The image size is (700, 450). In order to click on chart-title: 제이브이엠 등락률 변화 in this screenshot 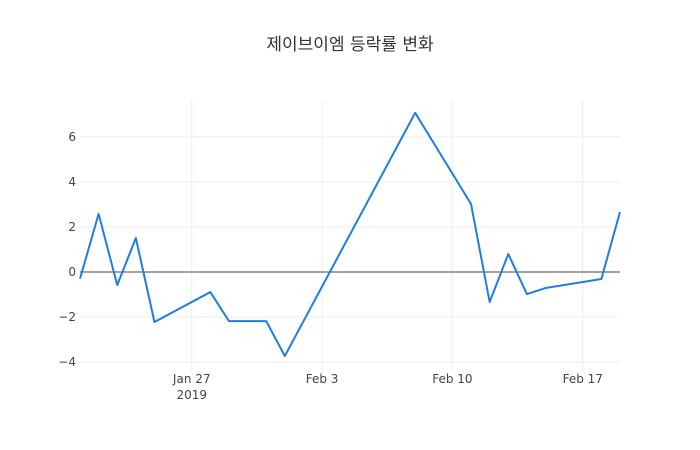, I will do `click(350, 45)`.